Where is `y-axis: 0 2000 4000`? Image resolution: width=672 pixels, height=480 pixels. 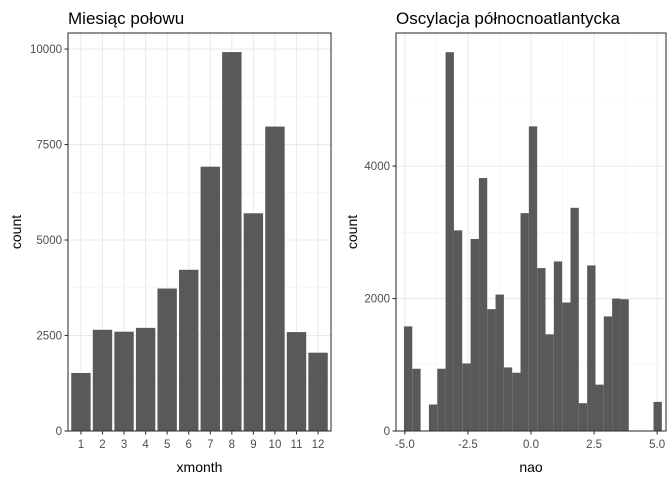 y-axis: 0 2000 4000 is located at coordinates (380, 299).